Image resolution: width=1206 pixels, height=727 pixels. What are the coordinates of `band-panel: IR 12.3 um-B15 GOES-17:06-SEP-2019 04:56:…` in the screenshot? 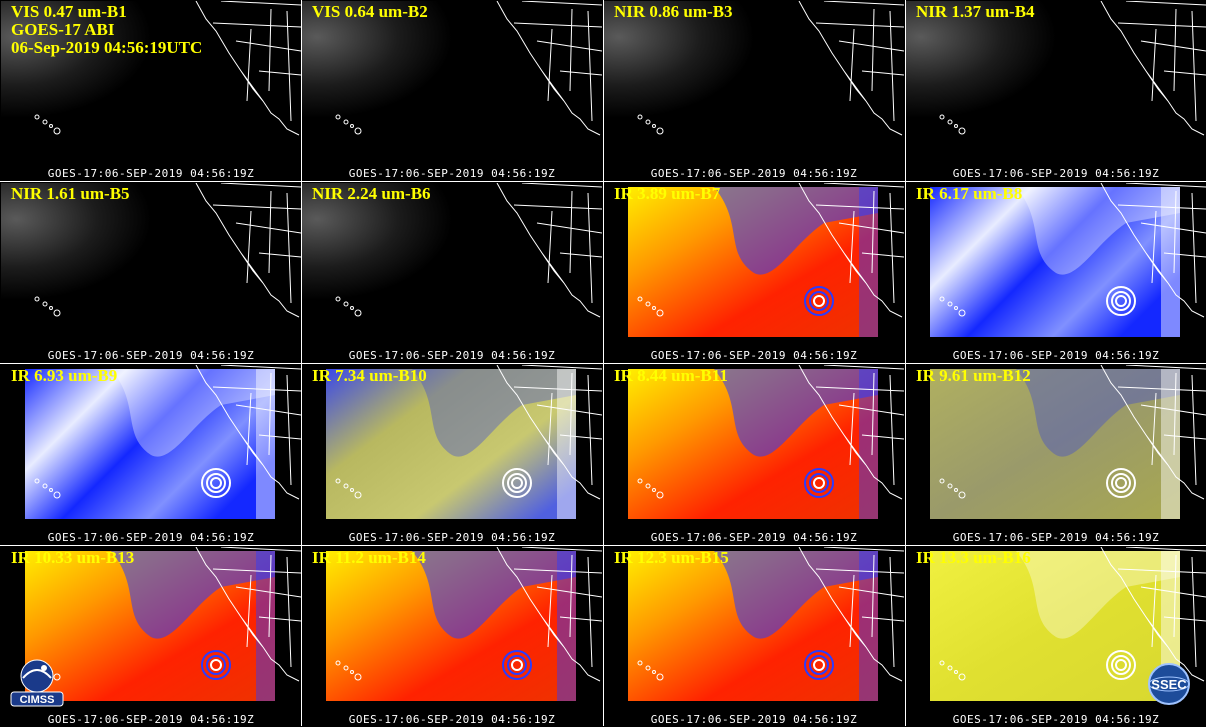 It's located at (754, 637).